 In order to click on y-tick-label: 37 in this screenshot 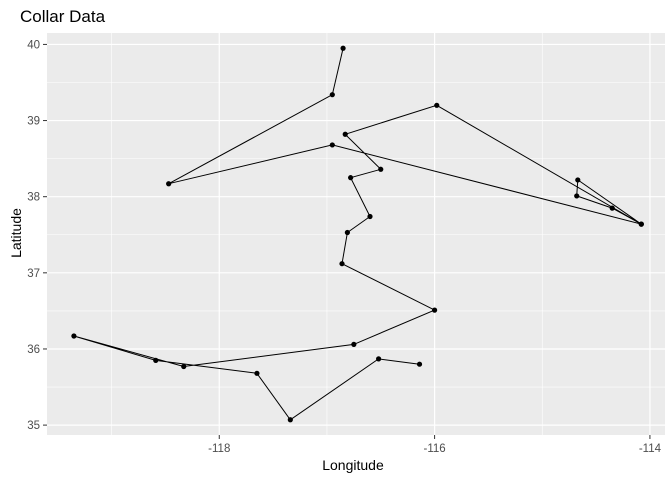, I will do `click(33, 274)`.